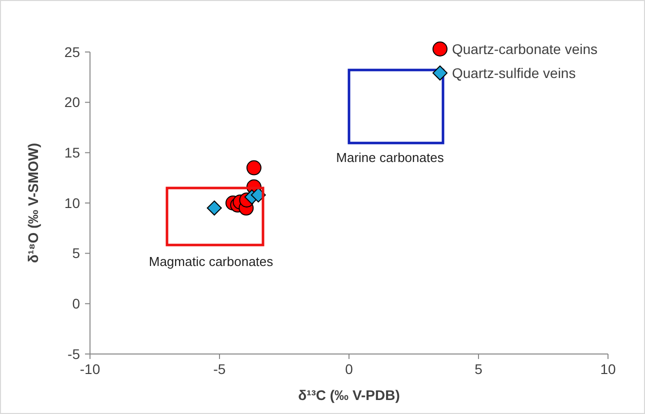  What do you see at coordinates (72, 102) in the screenshot?
I see `y-tick-label: 20` at bounding box center [72, 102].